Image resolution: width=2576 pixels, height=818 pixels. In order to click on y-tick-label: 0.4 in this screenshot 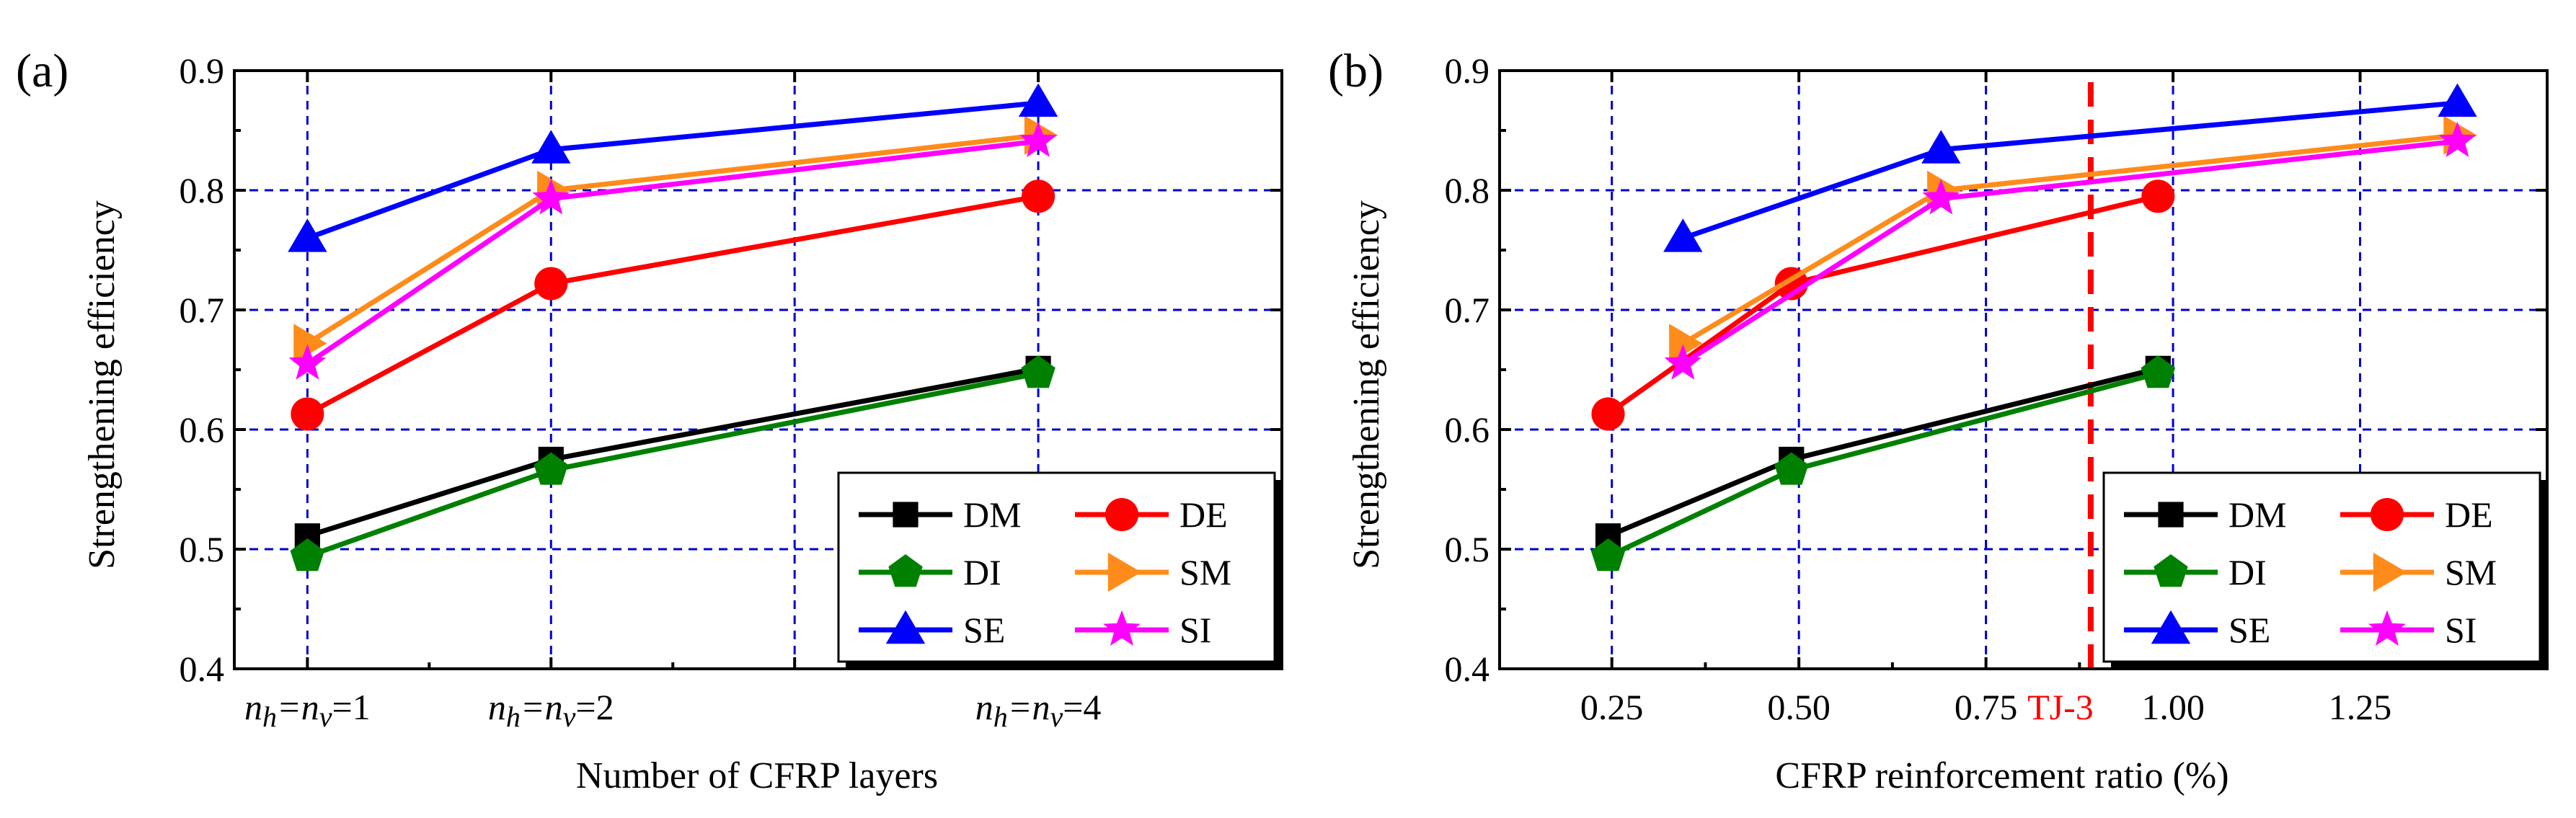, I will do `click(1467, 669)`.